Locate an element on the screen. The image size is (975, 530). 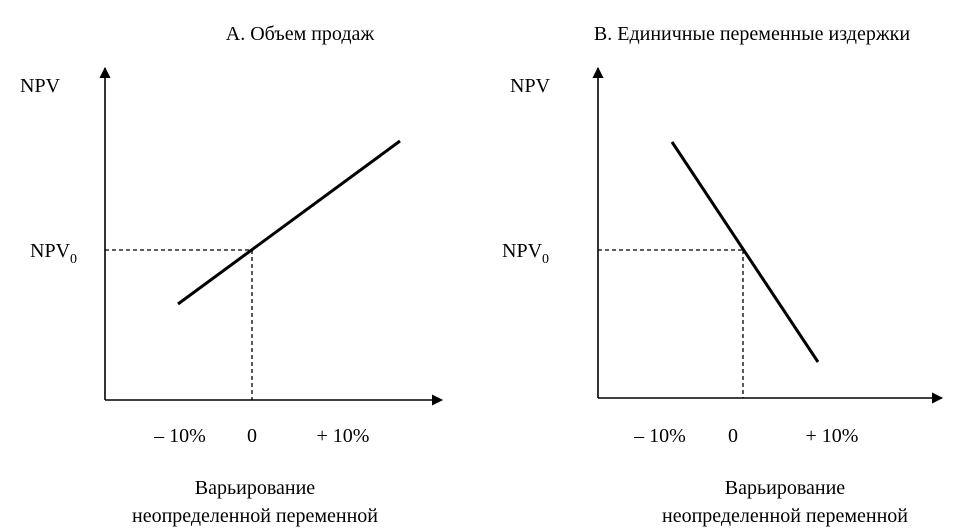
panel-title: В. Единичные переменные издержки is located at coordinates (752, 34).